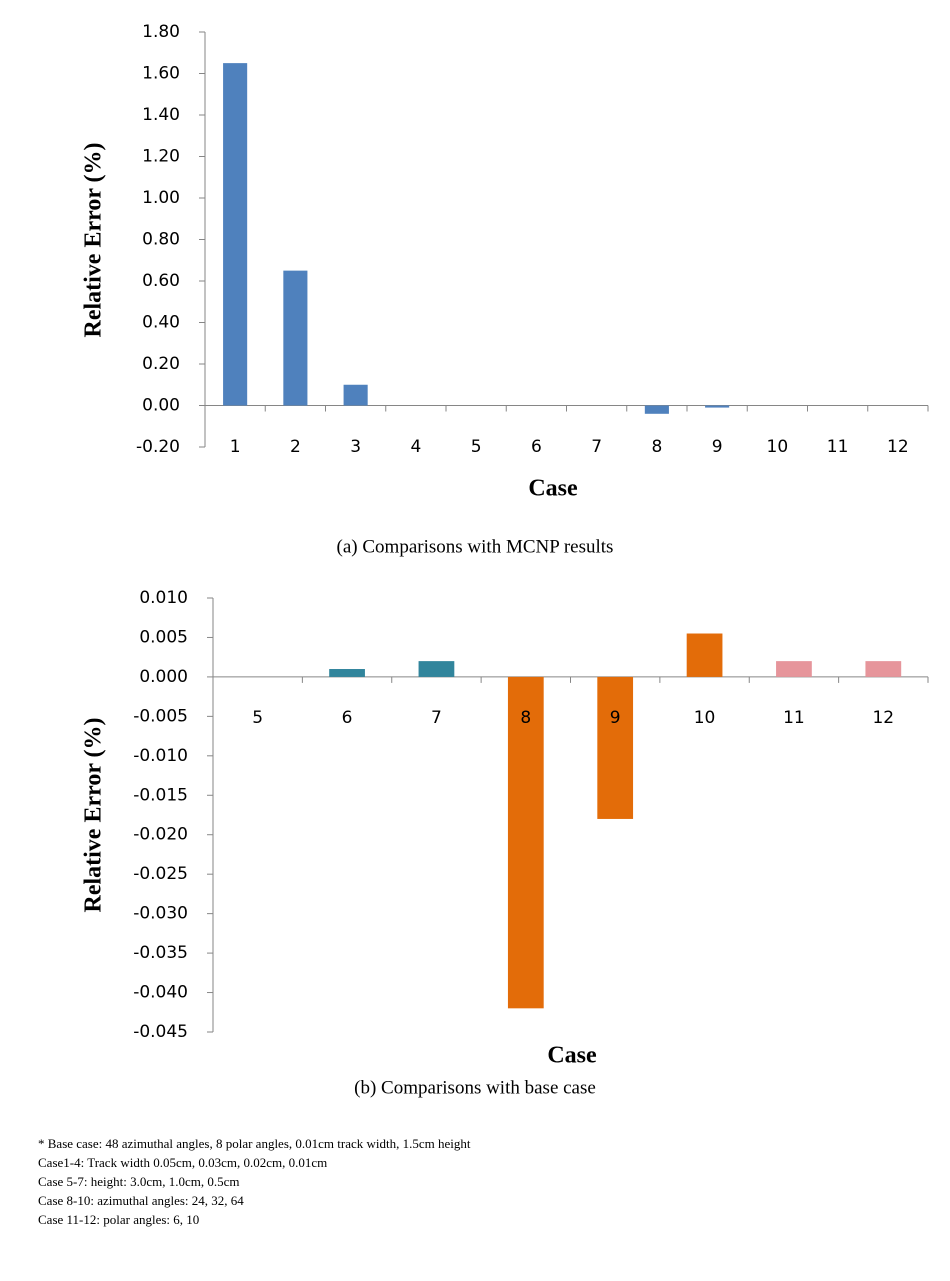 The width and height of the screenshot is (950, 1281). What do you see at coordinates (355, 447) in the screenshot?
I see `x-tick-label: 3` at bounding box center [355, 447].